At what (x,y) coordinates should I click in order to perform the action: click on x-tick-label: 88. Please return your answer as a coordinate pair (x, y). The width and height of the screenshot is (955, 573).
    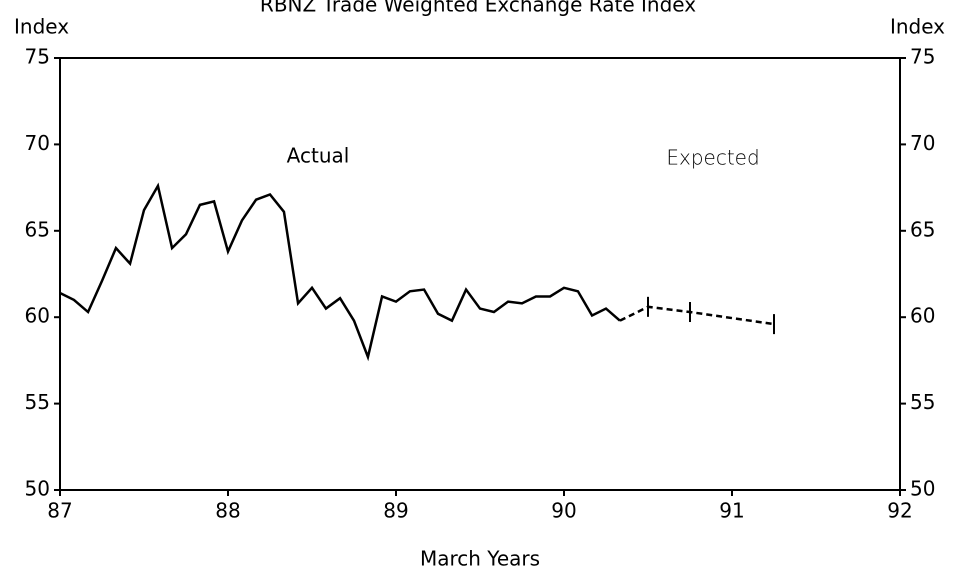
    Looking at the image, I should click on (227, 511).